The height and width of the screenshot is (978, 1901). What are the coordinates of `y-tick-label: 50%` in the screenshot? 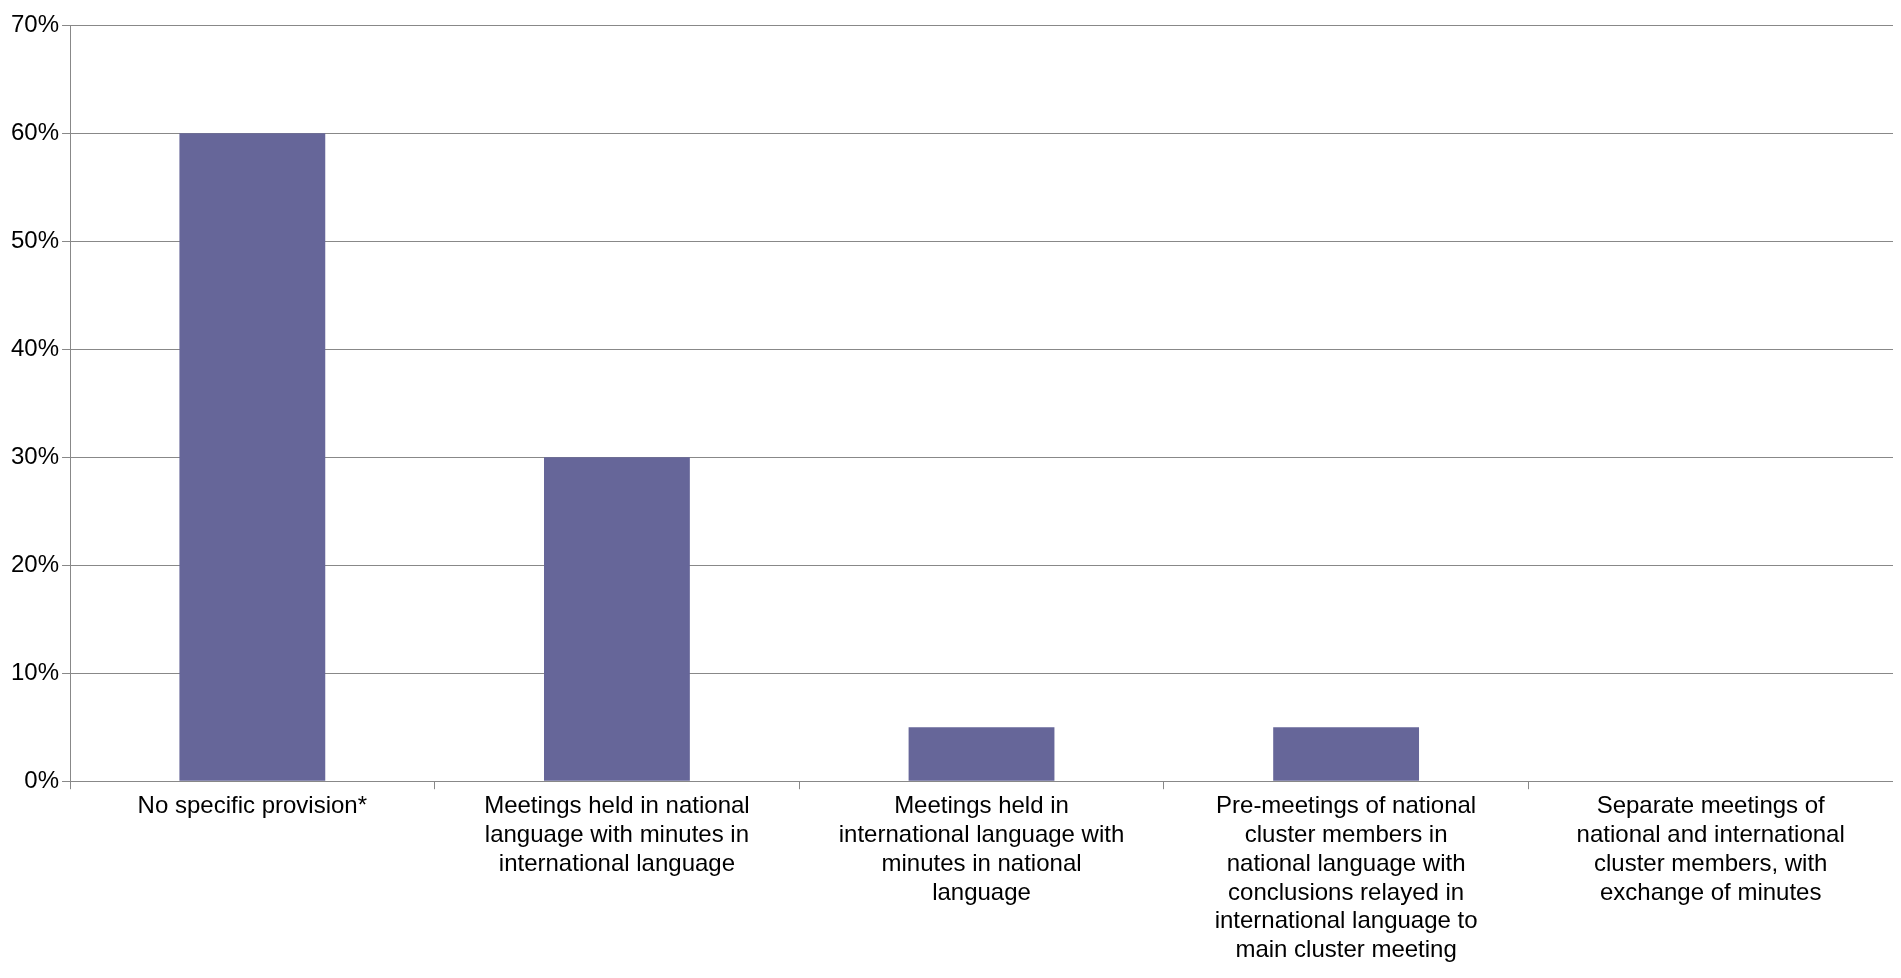 It's located at (35, 239).